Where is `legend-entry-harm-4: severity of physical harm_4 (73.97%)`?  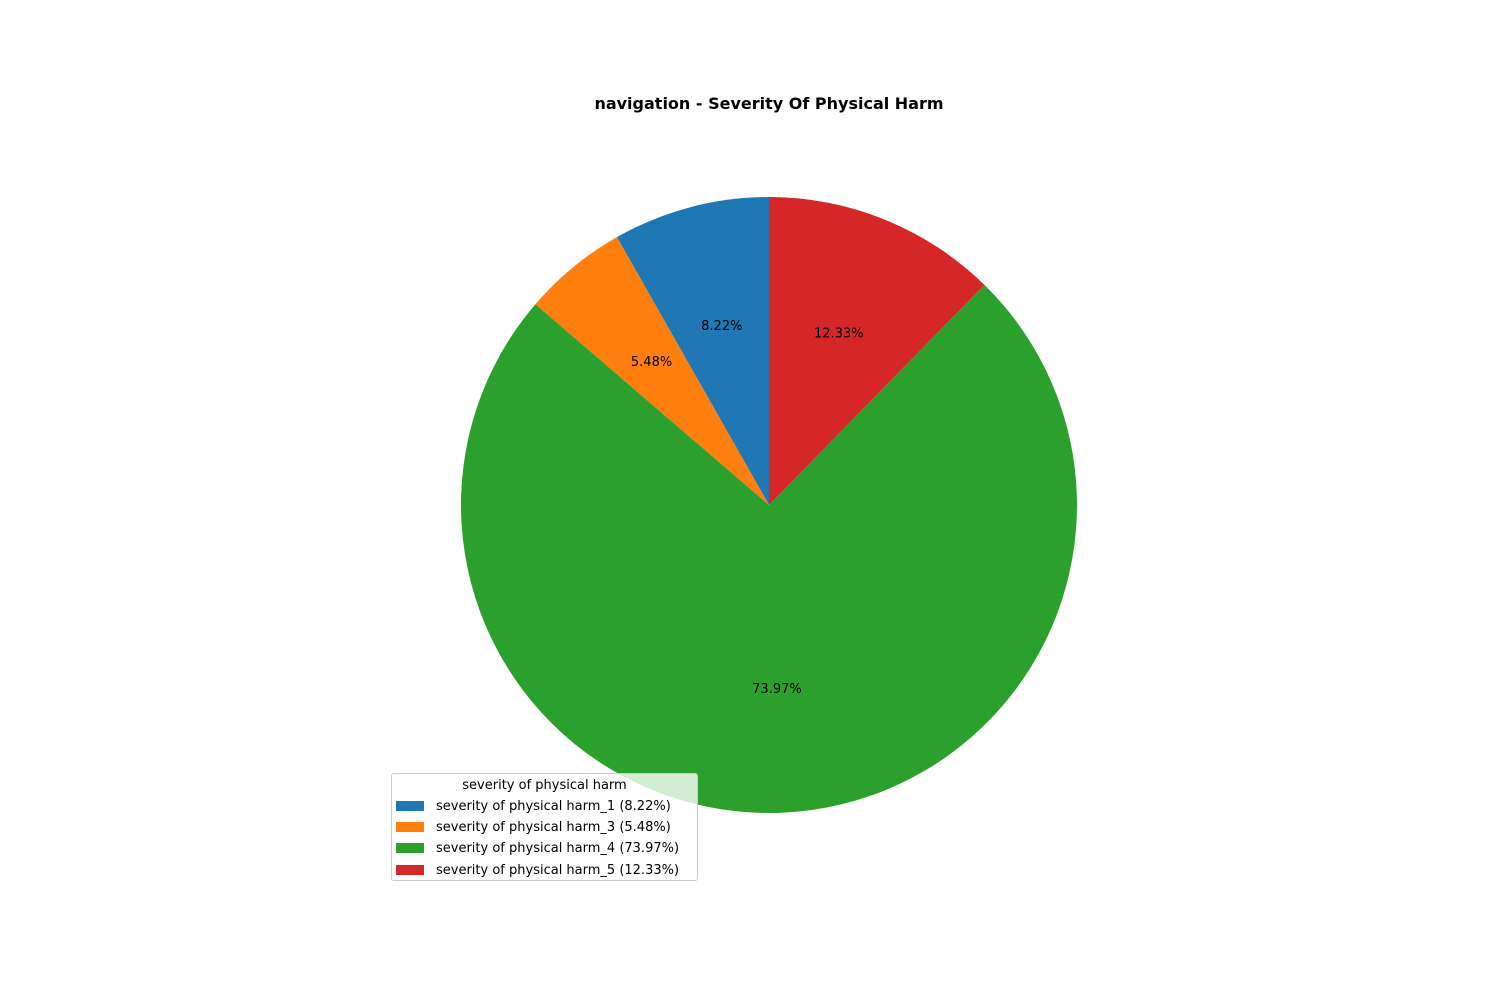 legend-entry-harm-4: severity of physical harm_4 (73.97%) is located at coordinates (537, 848).